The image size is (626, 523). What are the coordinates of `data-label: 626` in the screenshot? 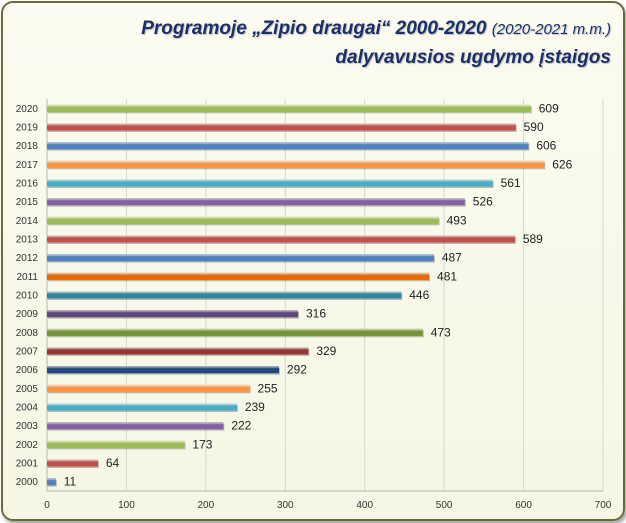 It's located at (562, 164).